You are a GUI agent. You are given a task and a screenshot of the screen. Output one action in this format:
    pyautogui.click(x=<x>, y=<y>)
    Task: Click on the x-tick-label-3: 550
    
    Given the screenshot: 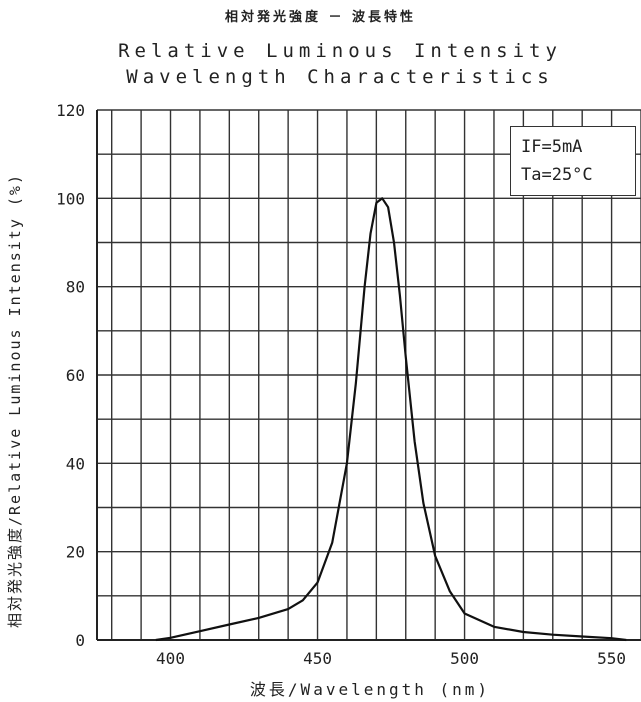 What is the action you would take?
    pyautogui.click(x=611, y=658)
    